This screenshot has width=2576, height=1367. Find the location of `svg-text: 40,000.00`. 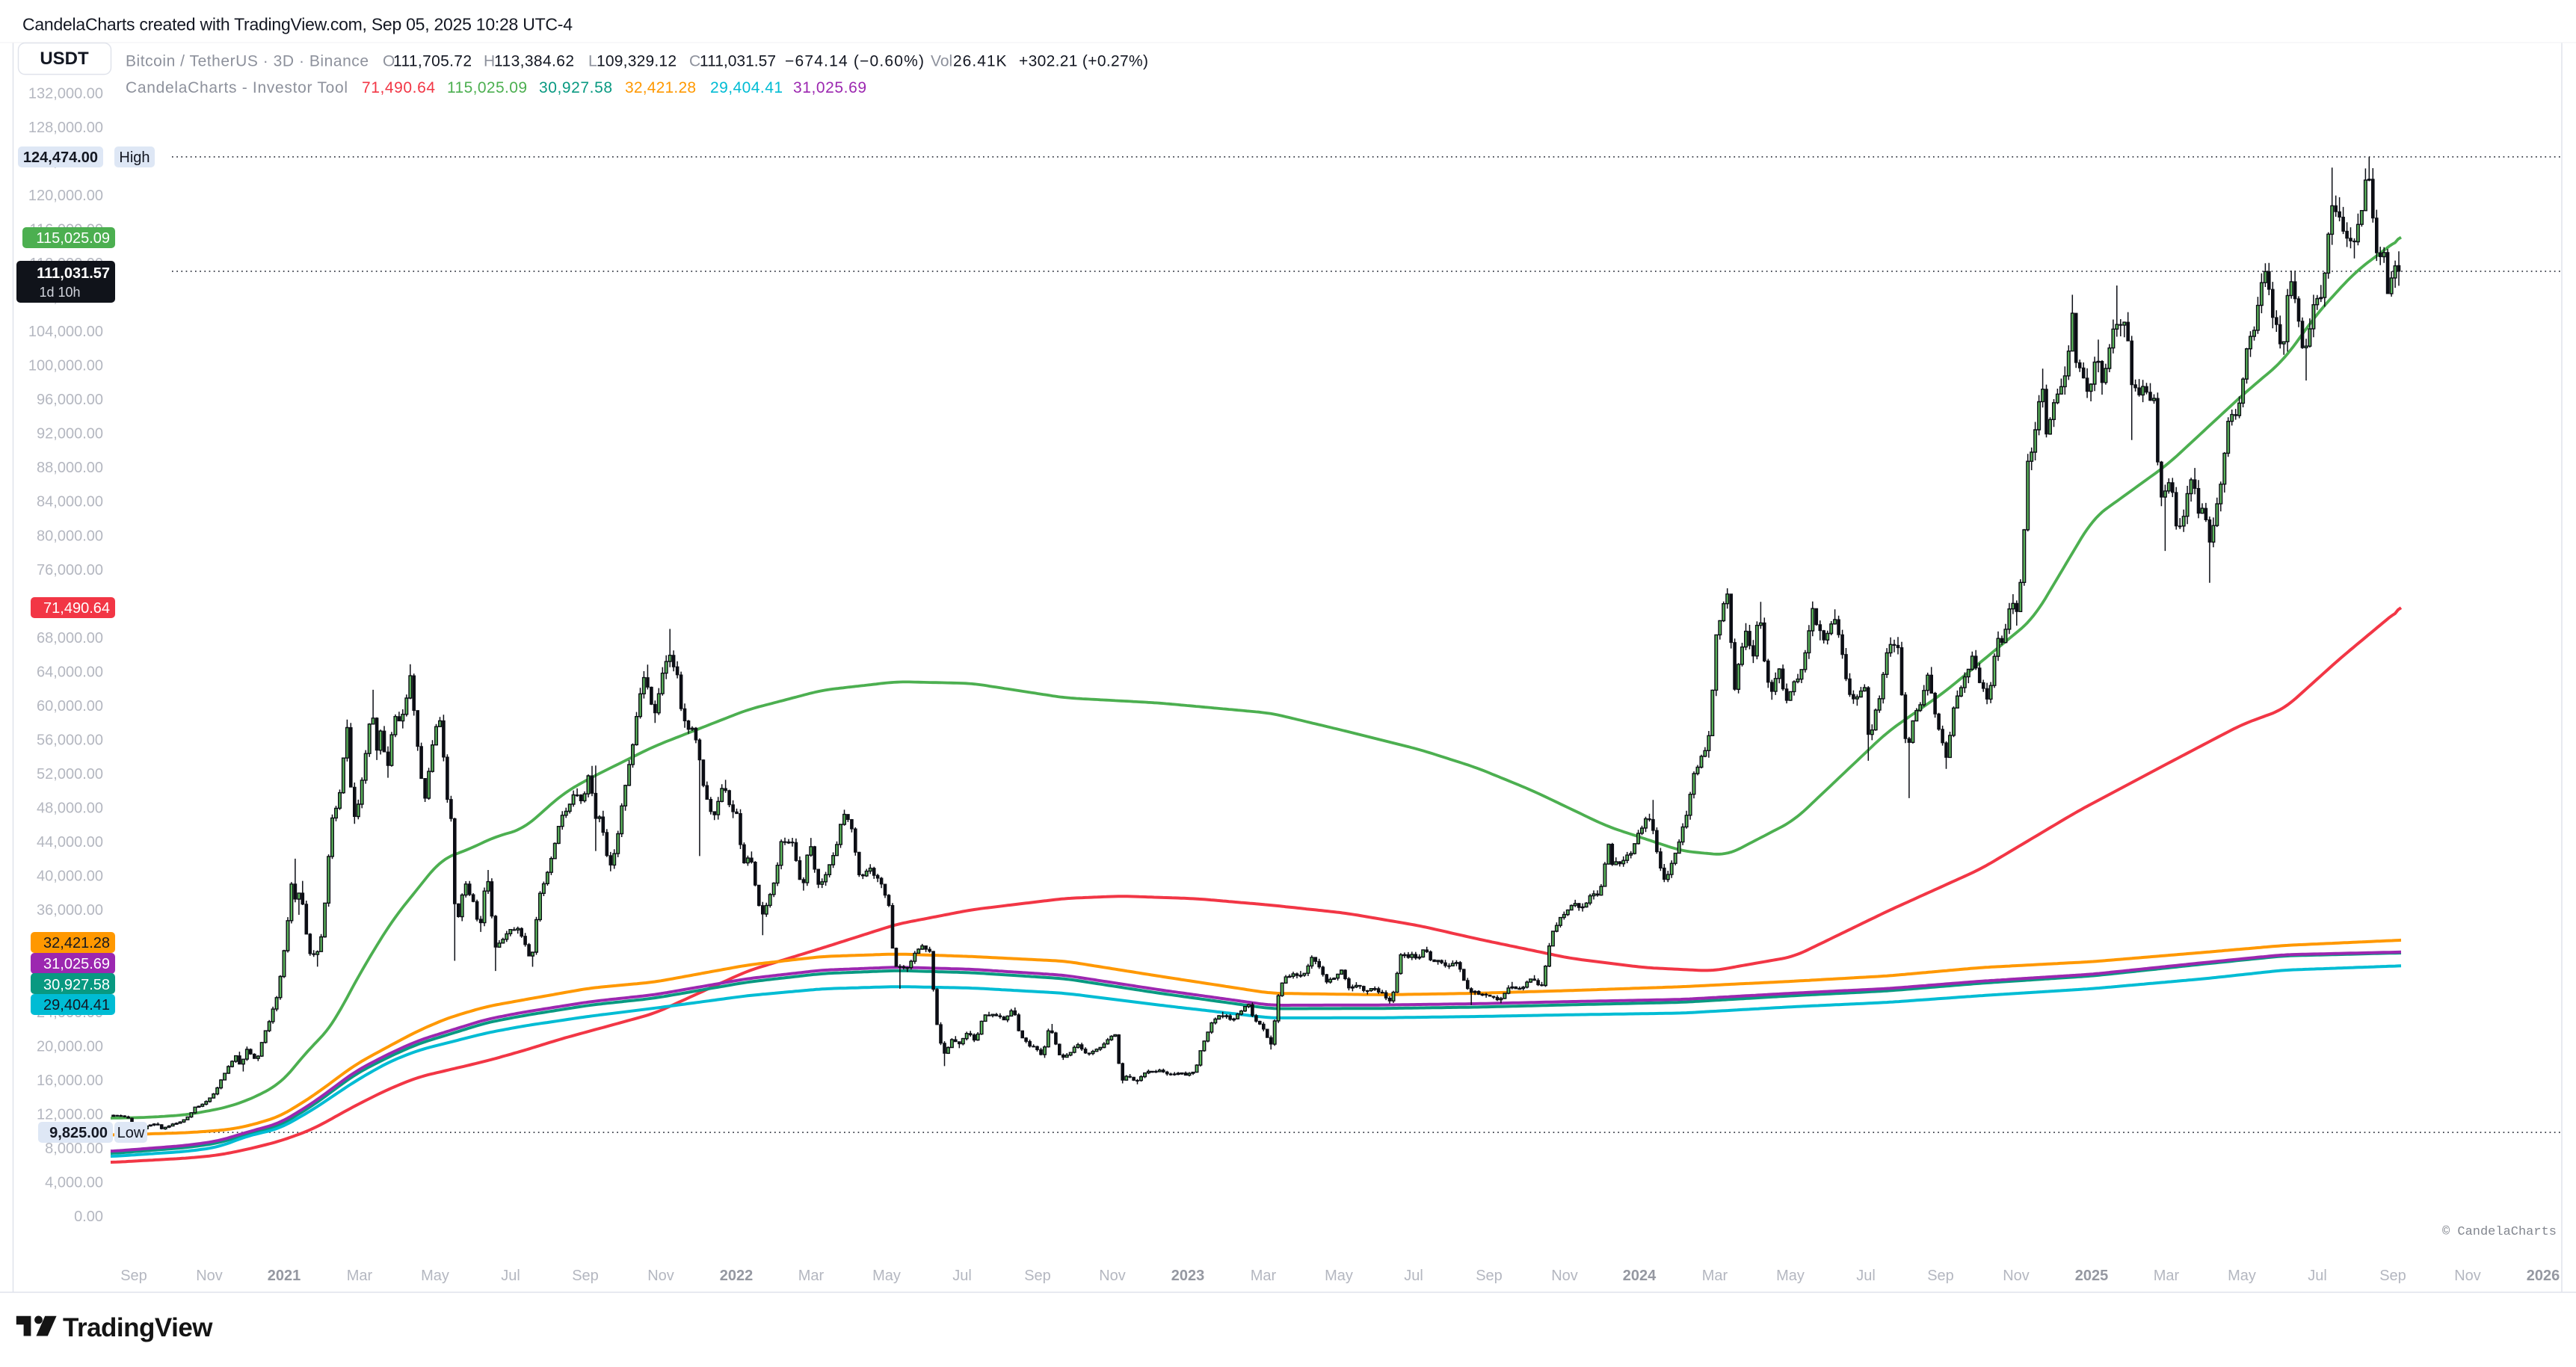

svg-text: 40,000.00 is located at coordinates (70, 876).